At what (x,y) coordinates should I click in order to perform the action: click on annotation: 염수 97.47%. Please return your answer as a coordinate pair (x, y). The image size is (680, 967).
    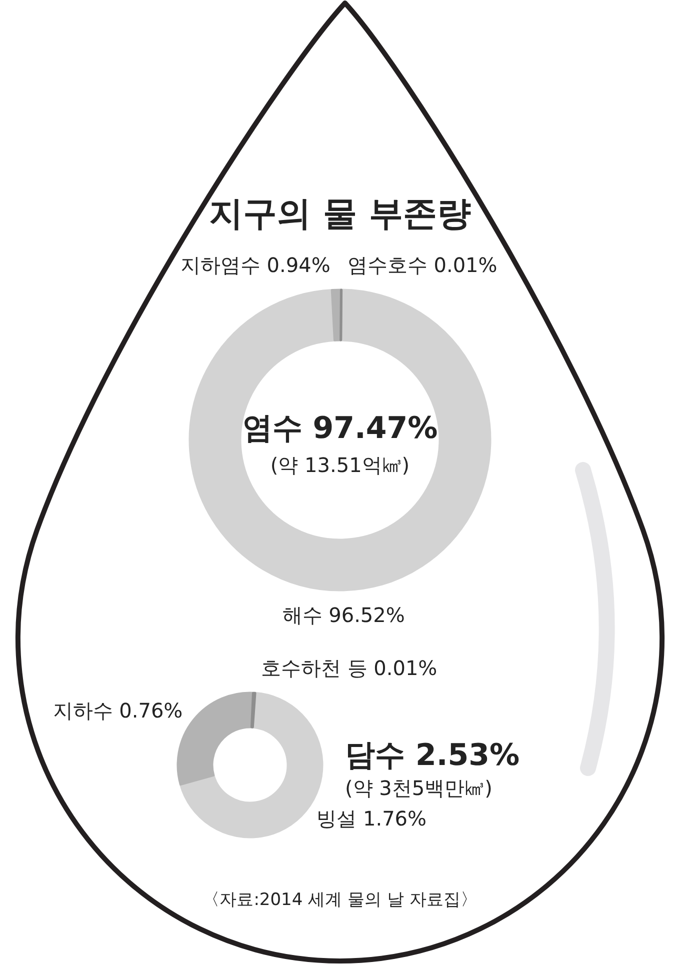
    Looking at the image, I should click on (340, 428).